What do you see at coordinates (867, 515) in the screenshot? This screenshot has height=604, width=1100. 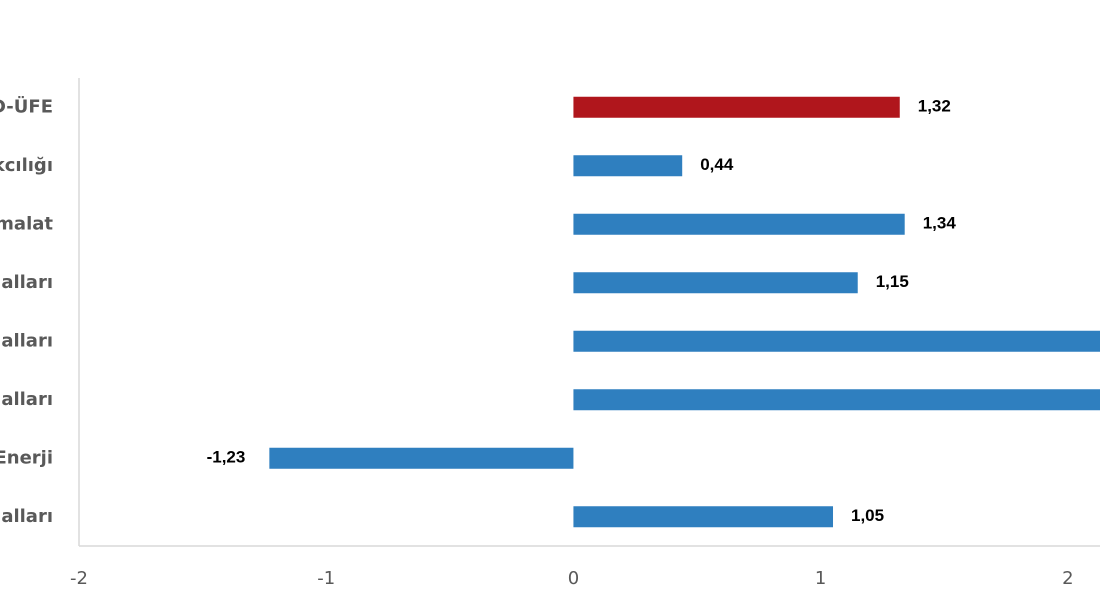 I see `value-label: 1,05` at bounding box center [867, 515].